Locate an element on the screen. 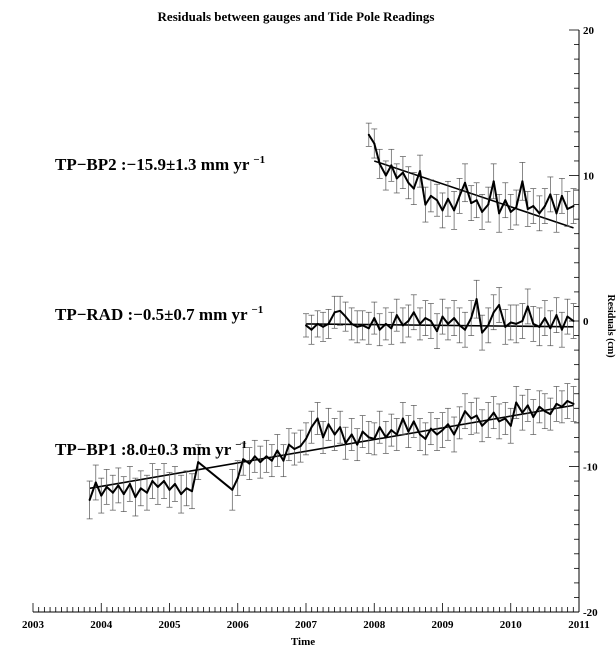  x-tick-label: 2010 is located at coordinates (511, 625).